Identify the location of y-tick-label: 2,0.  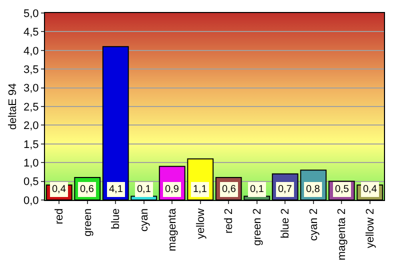
(31, 126).